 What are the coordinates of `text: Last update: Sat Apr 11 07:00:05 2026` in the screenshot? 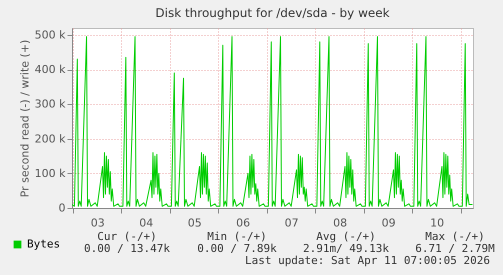 It's located at (367, 260).